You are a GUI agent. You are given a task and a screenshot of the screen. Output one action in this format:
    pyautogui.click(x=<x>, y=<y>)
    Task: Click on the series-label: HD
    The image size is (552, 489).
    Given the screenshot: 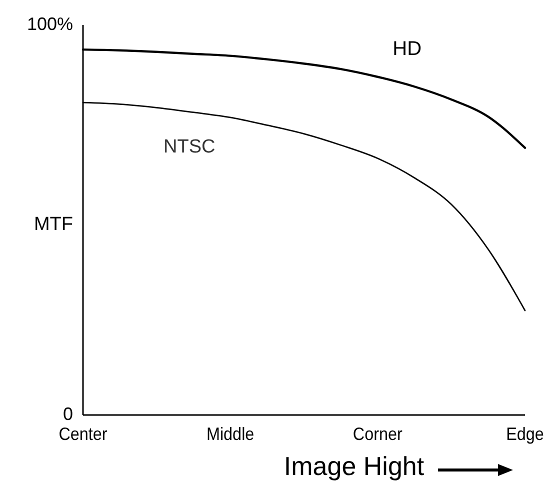 What is the action you would take?
    pyautogui.click(x=407, y=49)
    